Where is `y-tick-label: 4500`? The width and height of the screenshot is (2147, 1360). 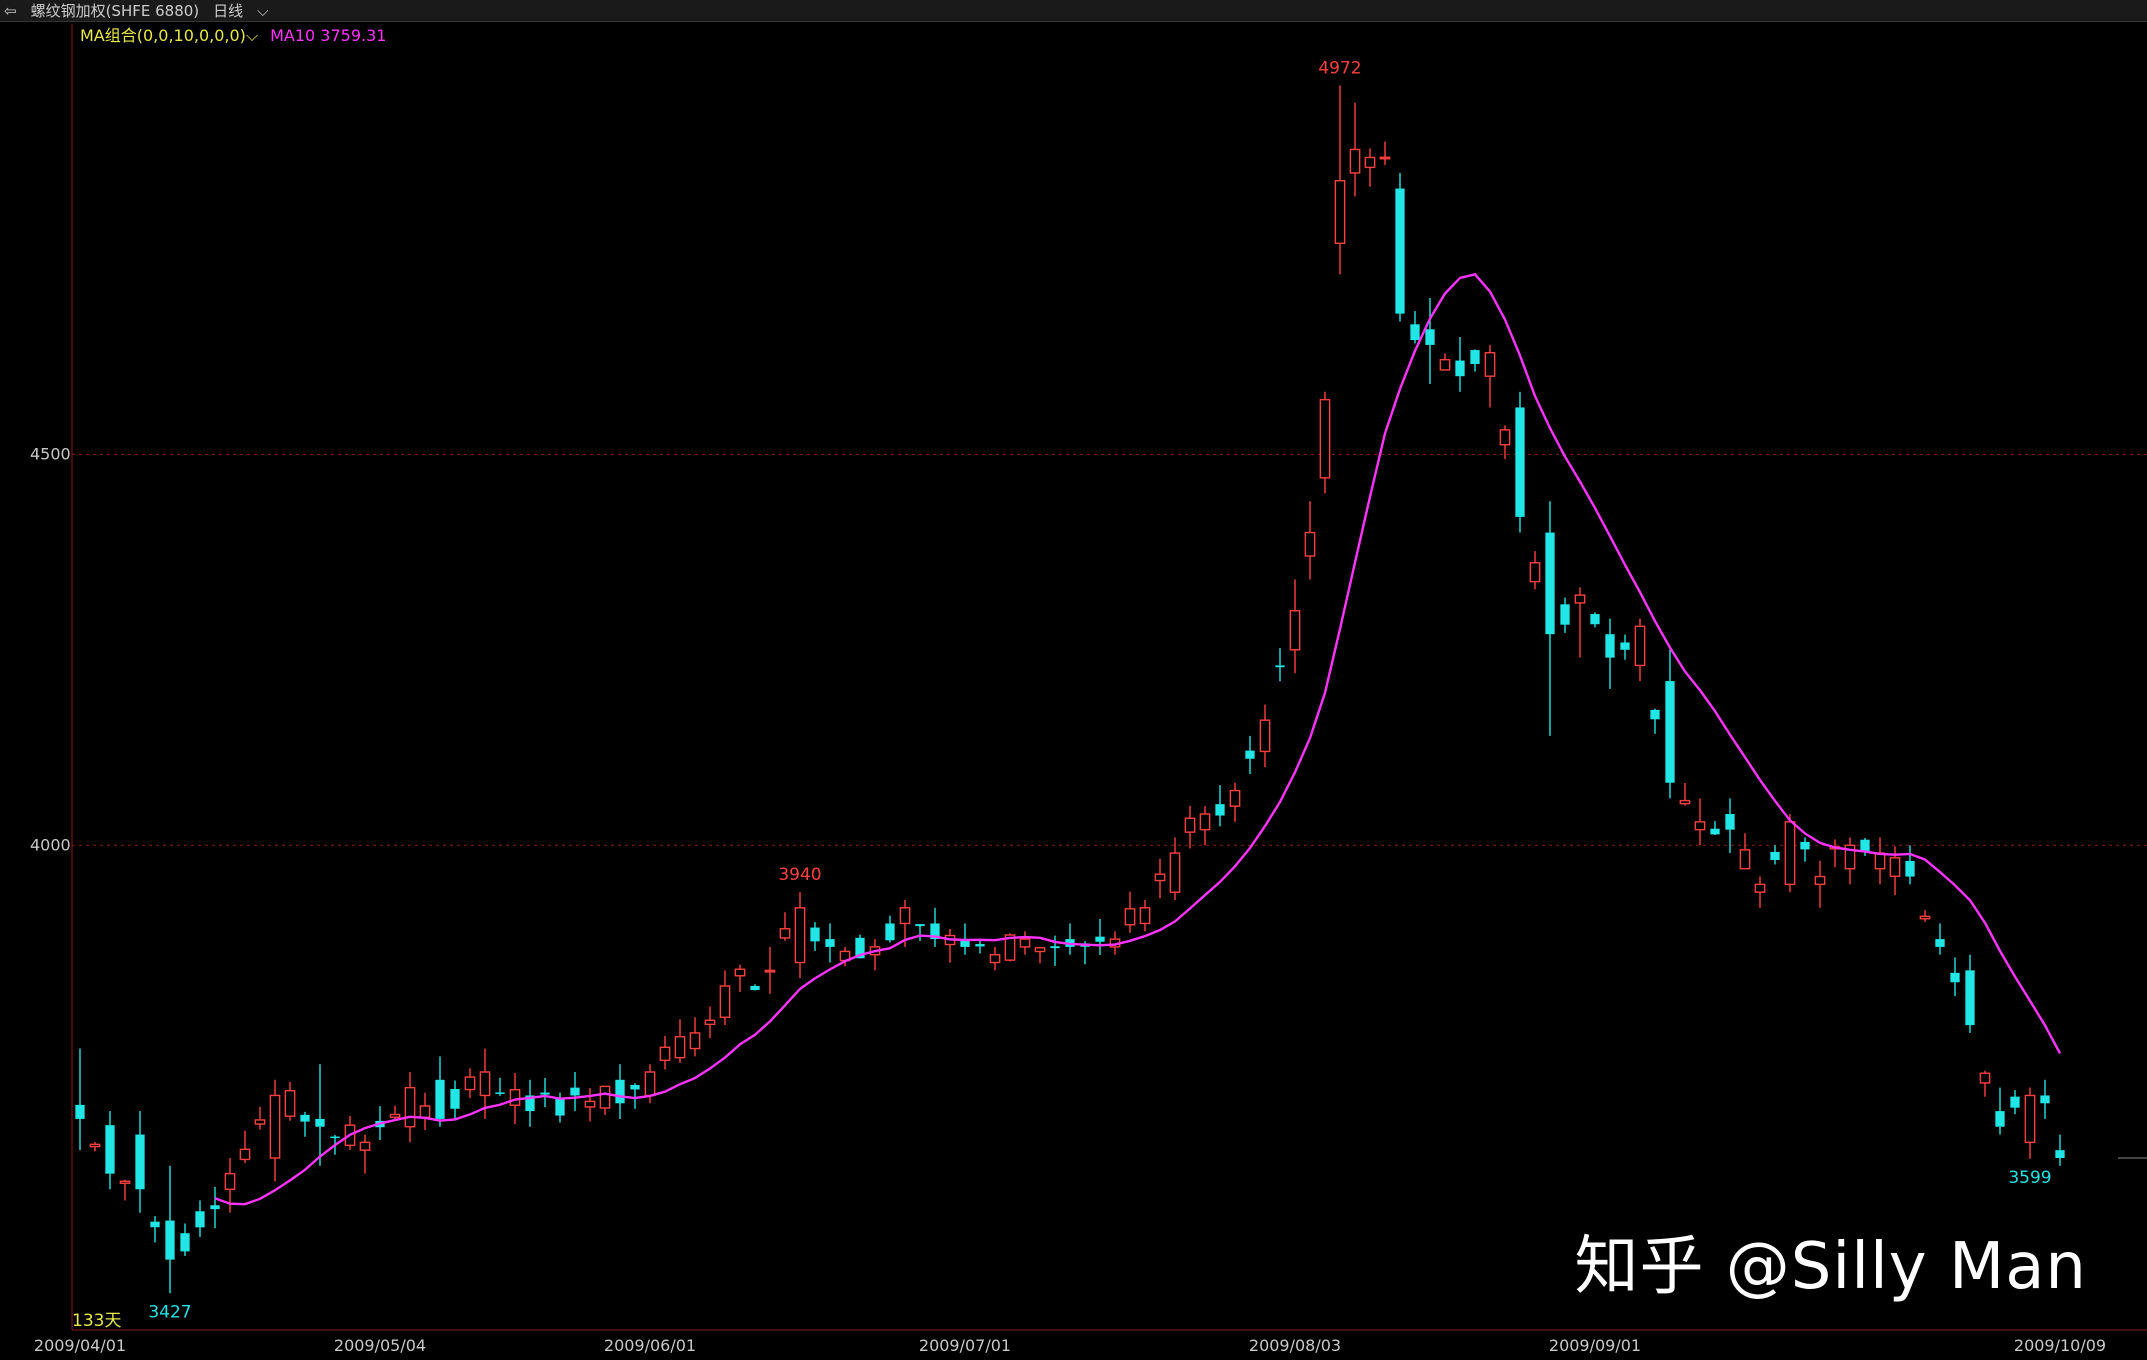 y-tick-label: 4500 is located at coordinates (50, 453).